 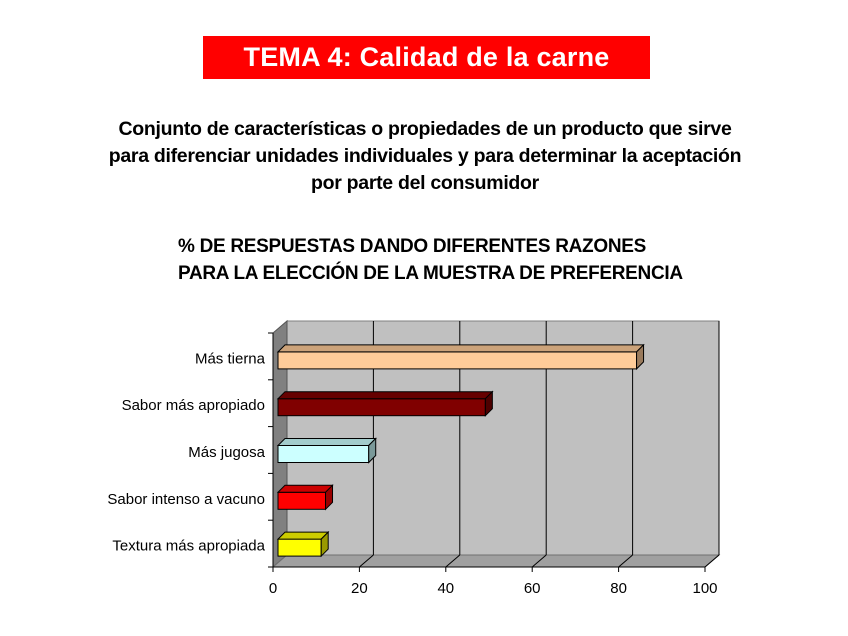 I want to click on category-label: Textura más apropiada, so click(x=188, y=546).